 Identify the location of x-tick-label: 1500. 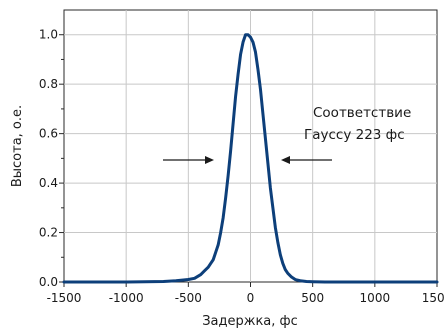
(433, 298).